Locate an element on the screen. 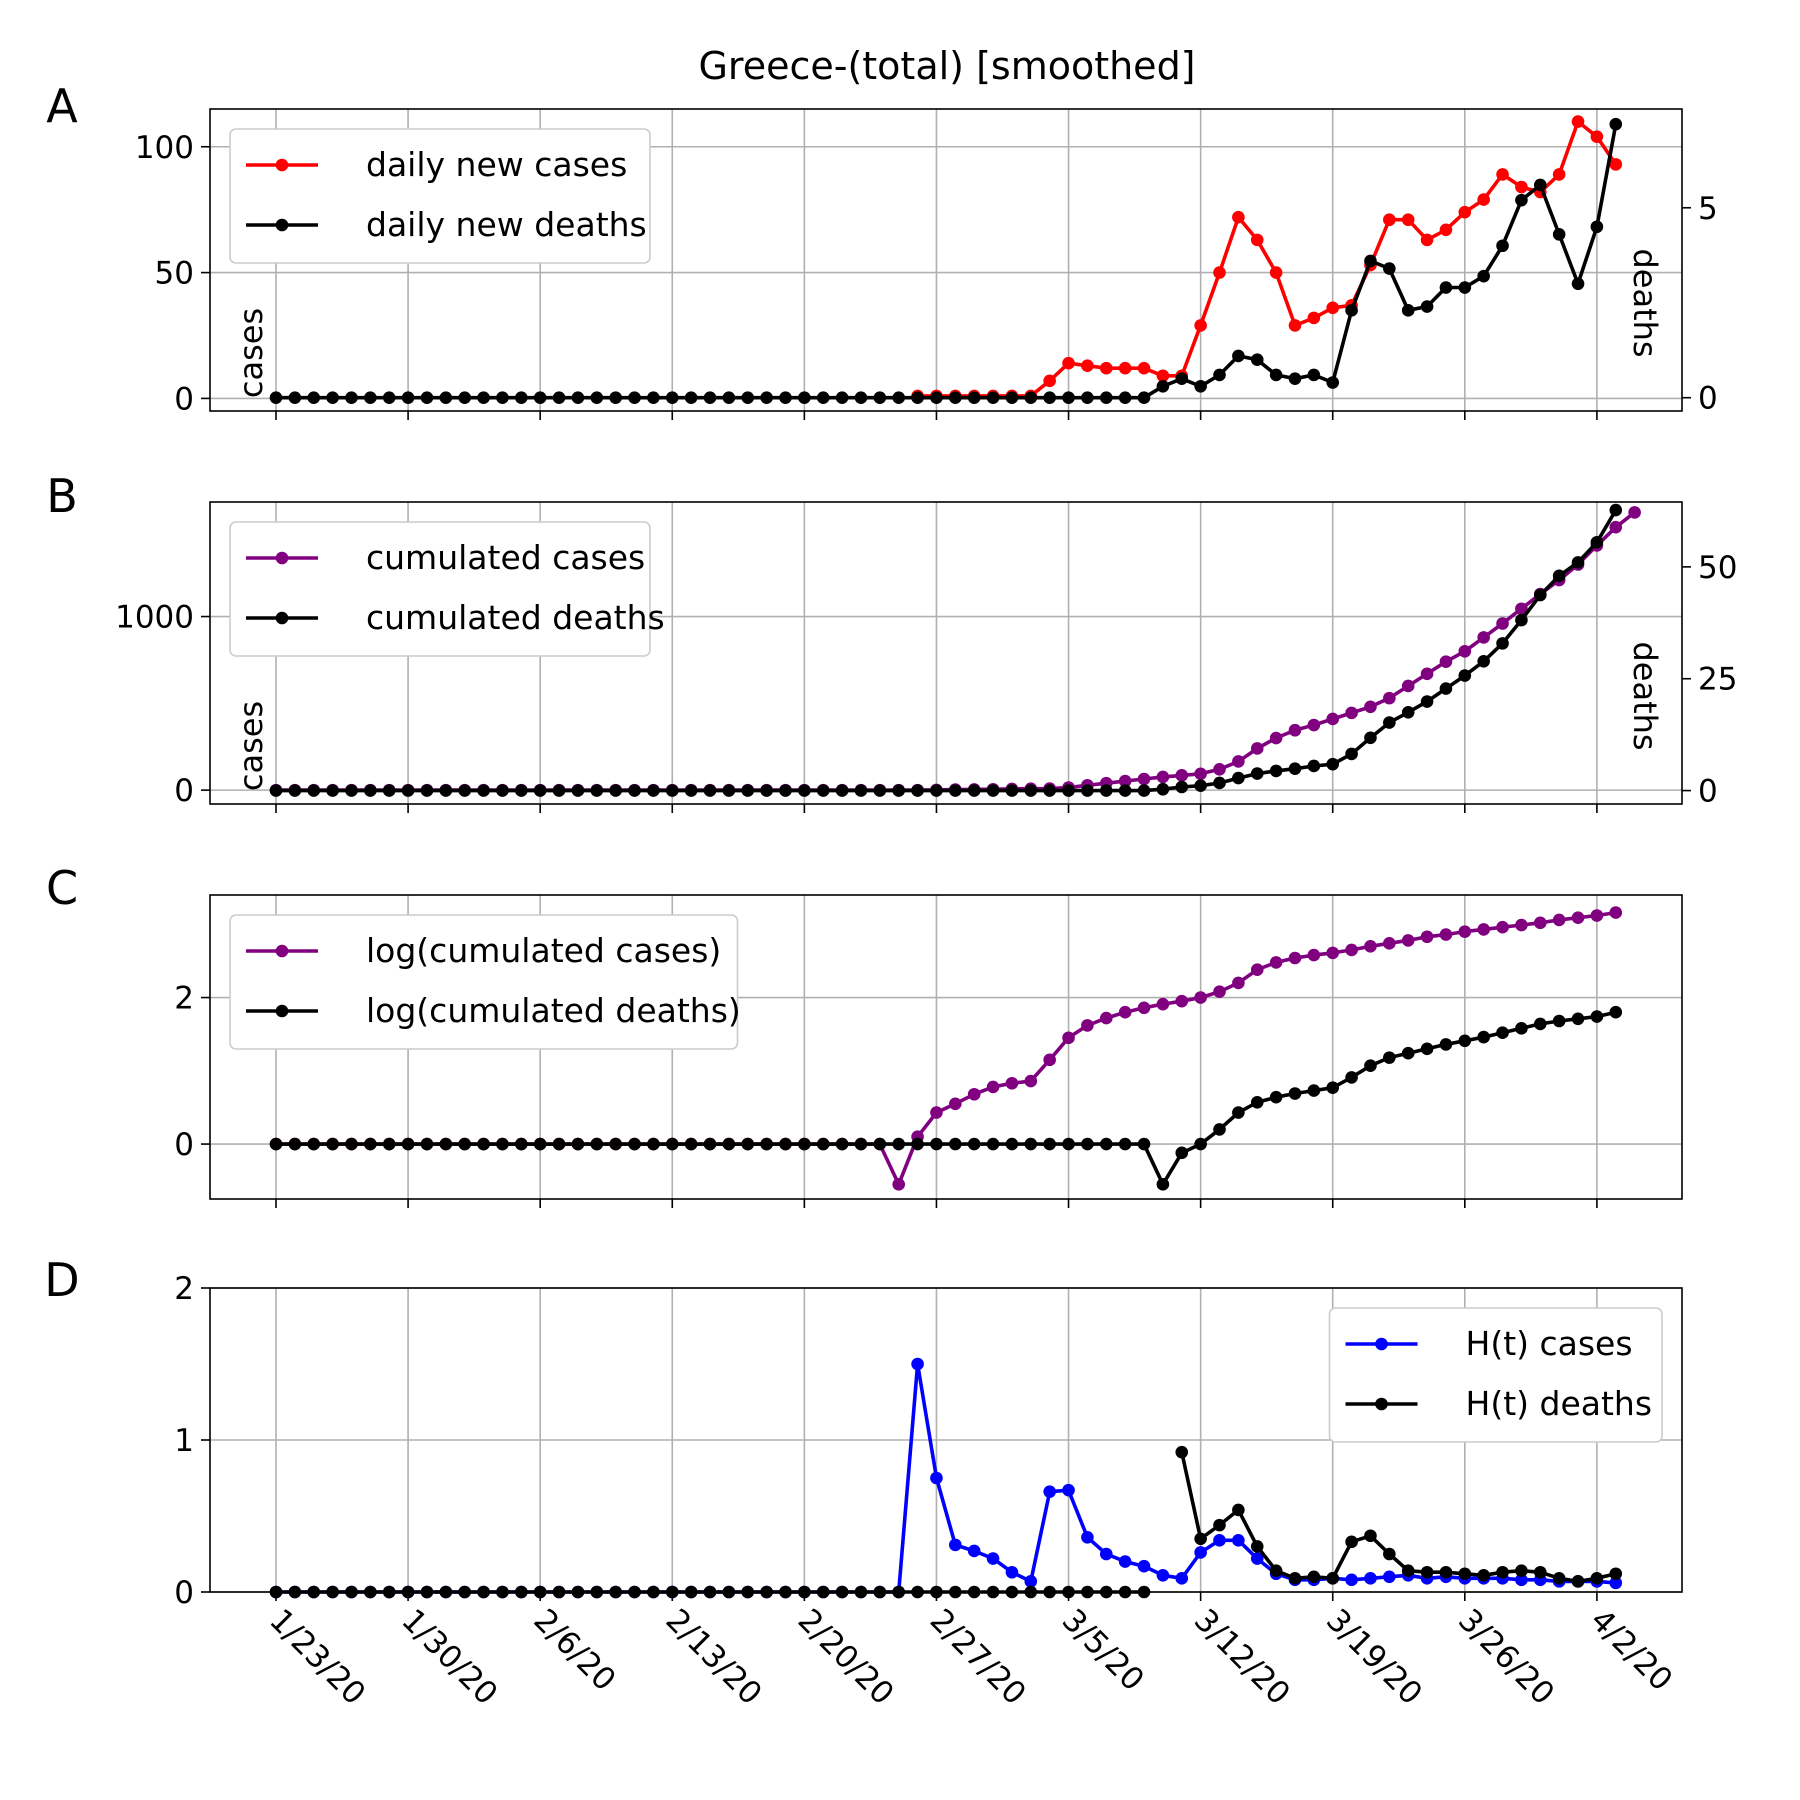 This screenshot has height=1800, width=1800. legend-label: H(t) deaths is located at coordinates (1559, 1403).